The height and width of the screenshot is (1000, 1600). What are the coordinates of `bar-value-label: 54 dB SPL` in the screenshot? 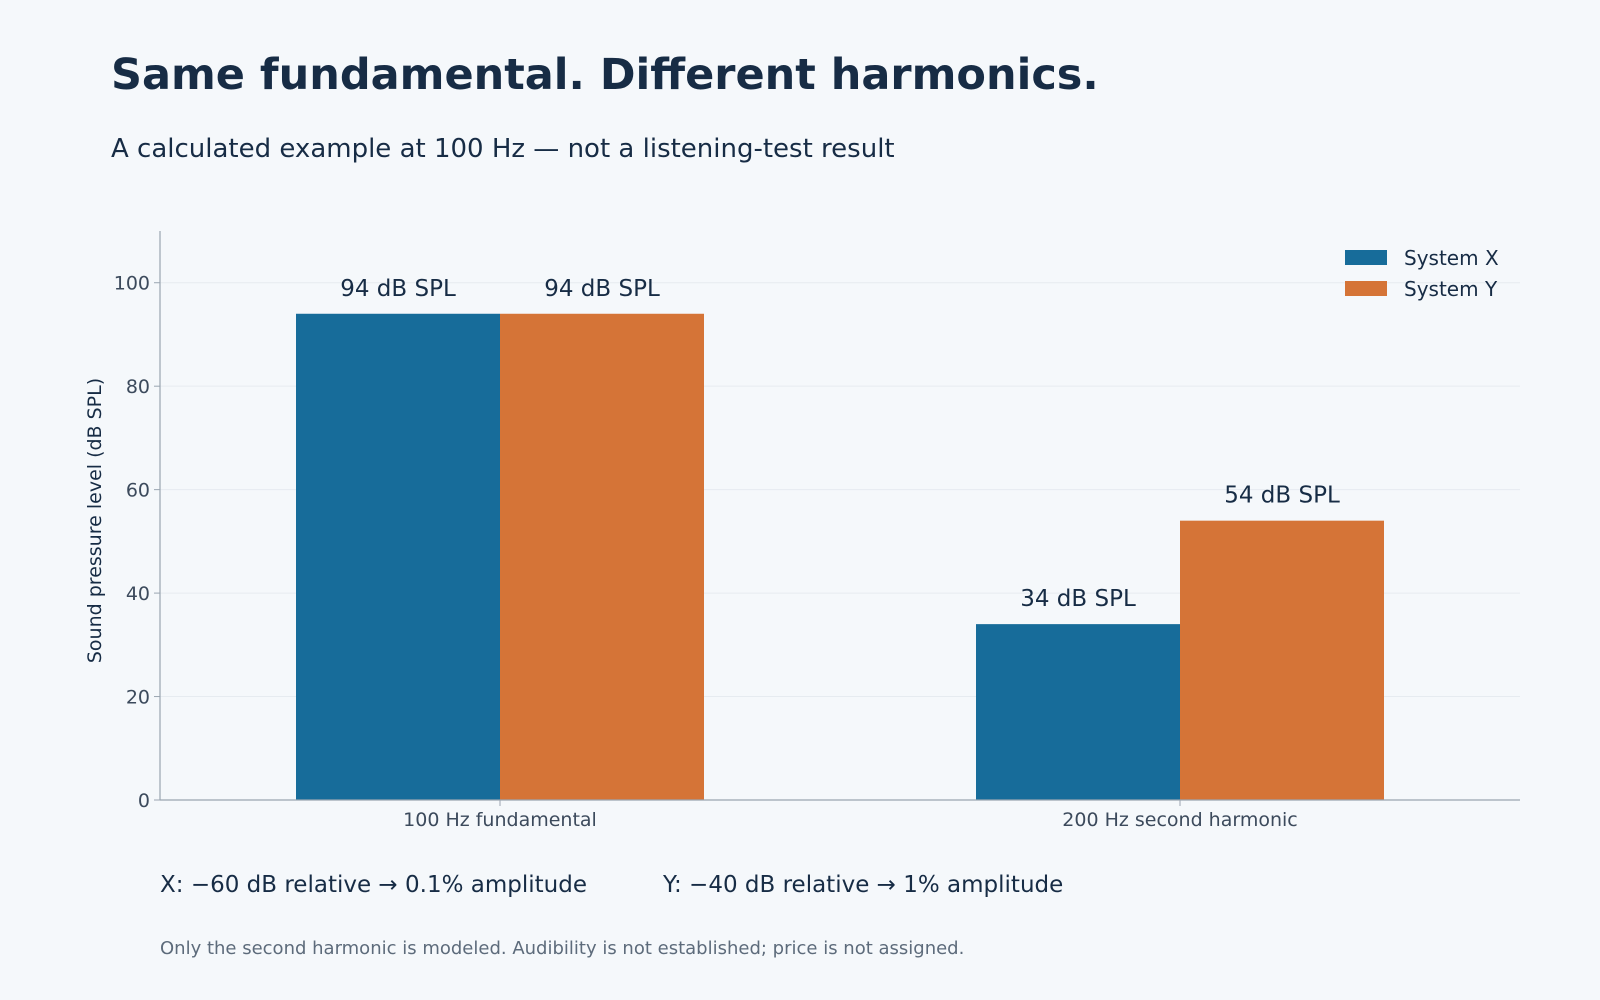 It's located at (1282, 496).